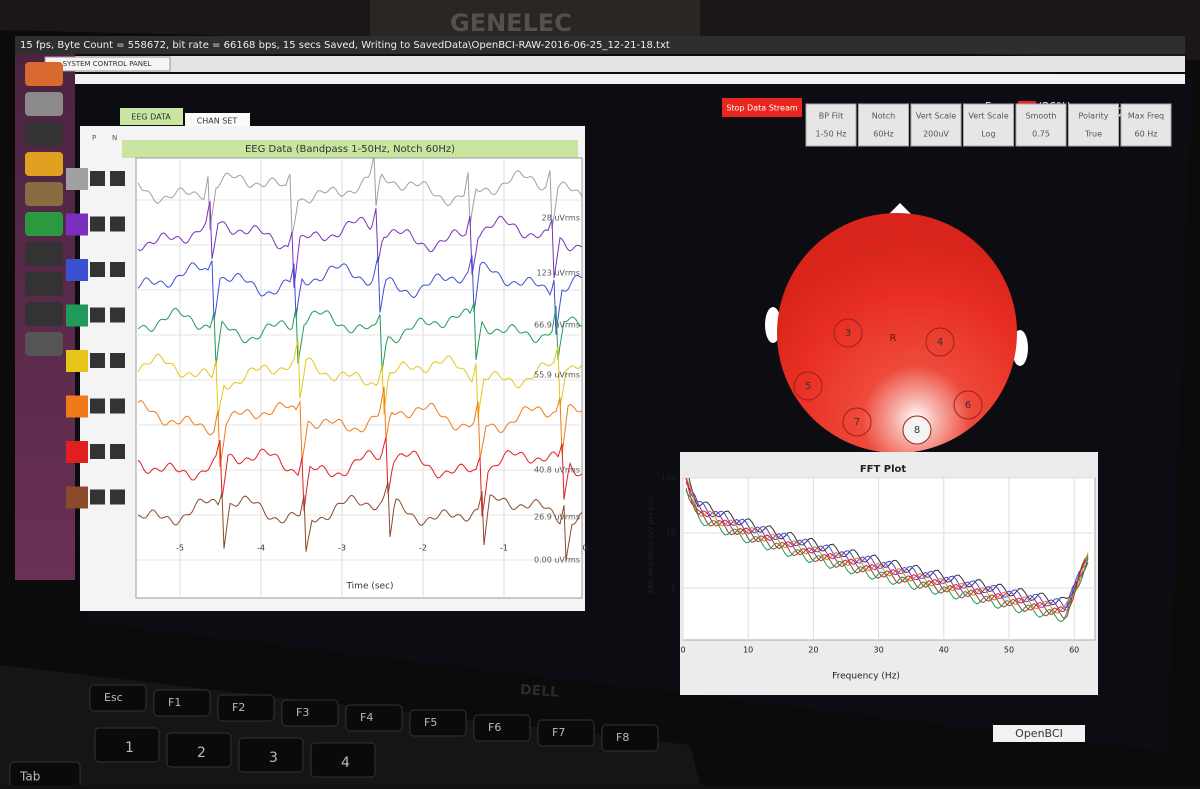 This screenshot has width=1200, height=789. I want to click on electrode-label: 6, so click(968, 405).